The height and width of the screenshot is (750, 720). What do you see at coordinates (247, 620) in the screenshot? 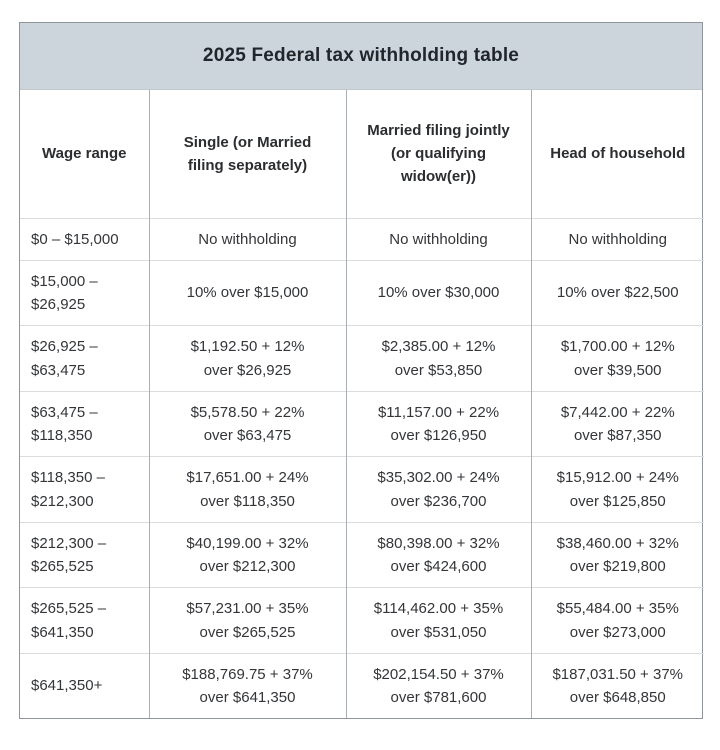
I see `single-cell: $57,231.00 + 35% over $265,525` at bounding box center [247, 620].